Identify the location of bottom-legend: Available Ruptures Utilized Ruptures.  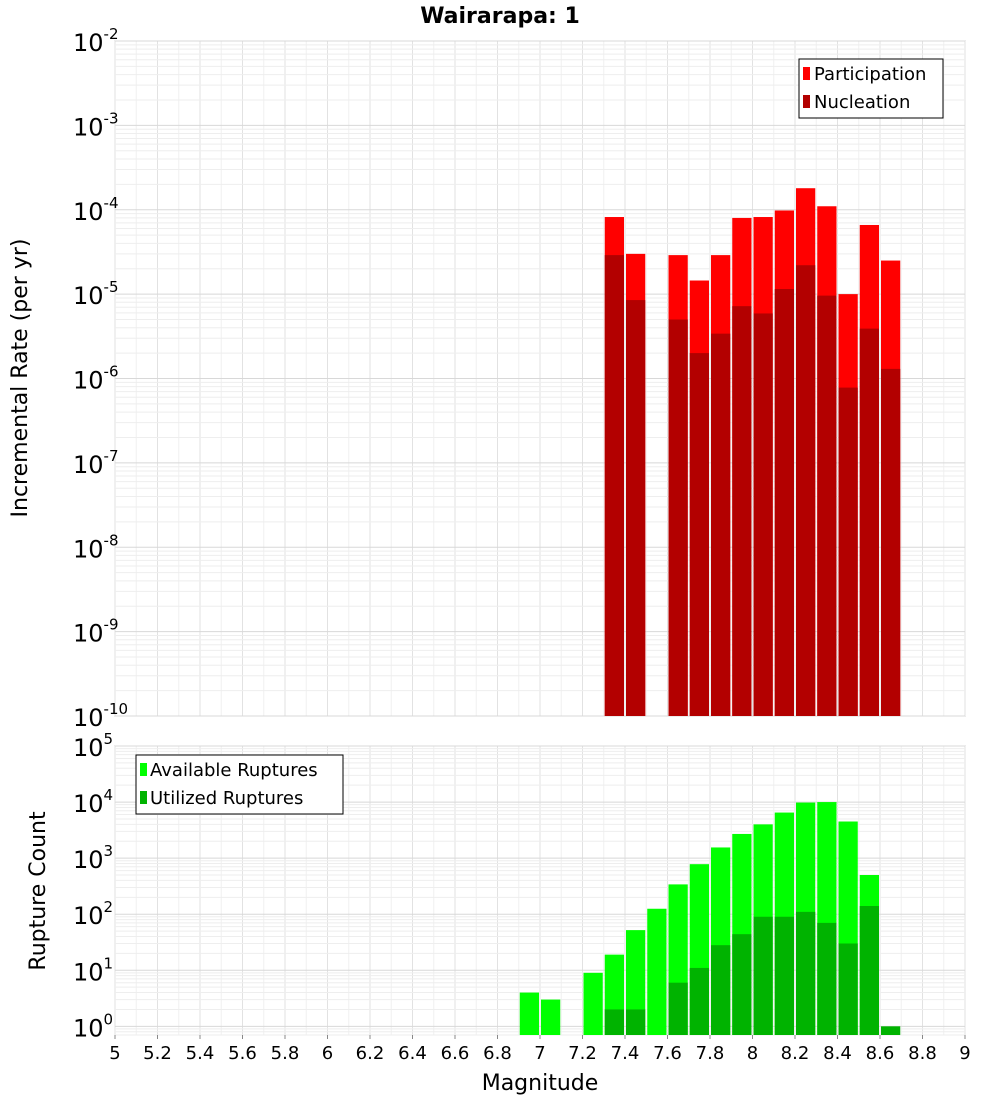
(239, 784).